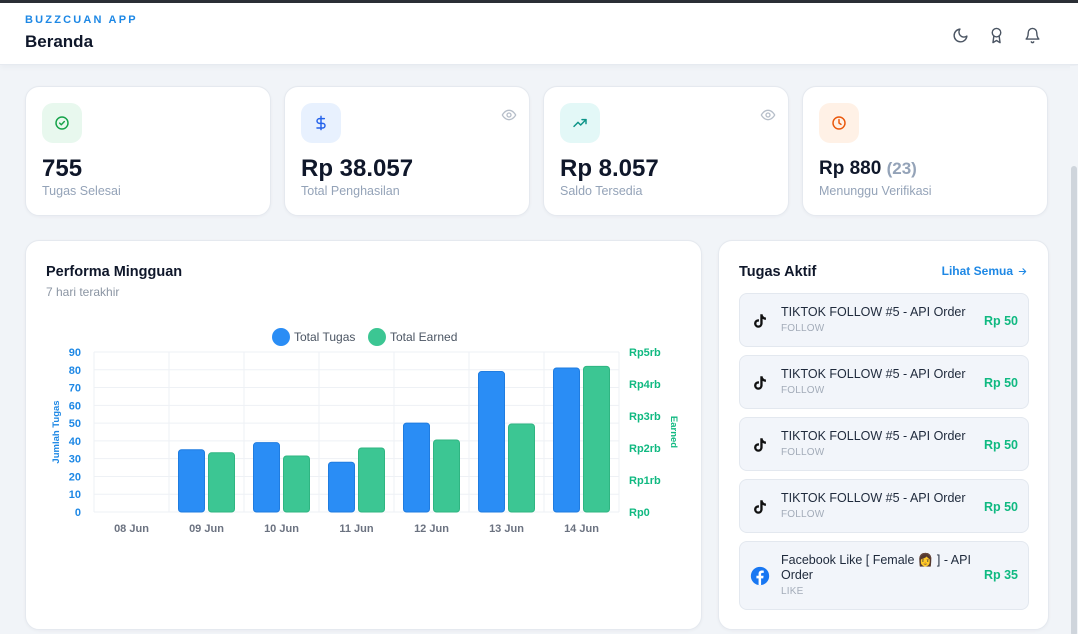  I want to click on stat-value: Rp 8.057, so click(609, 168).